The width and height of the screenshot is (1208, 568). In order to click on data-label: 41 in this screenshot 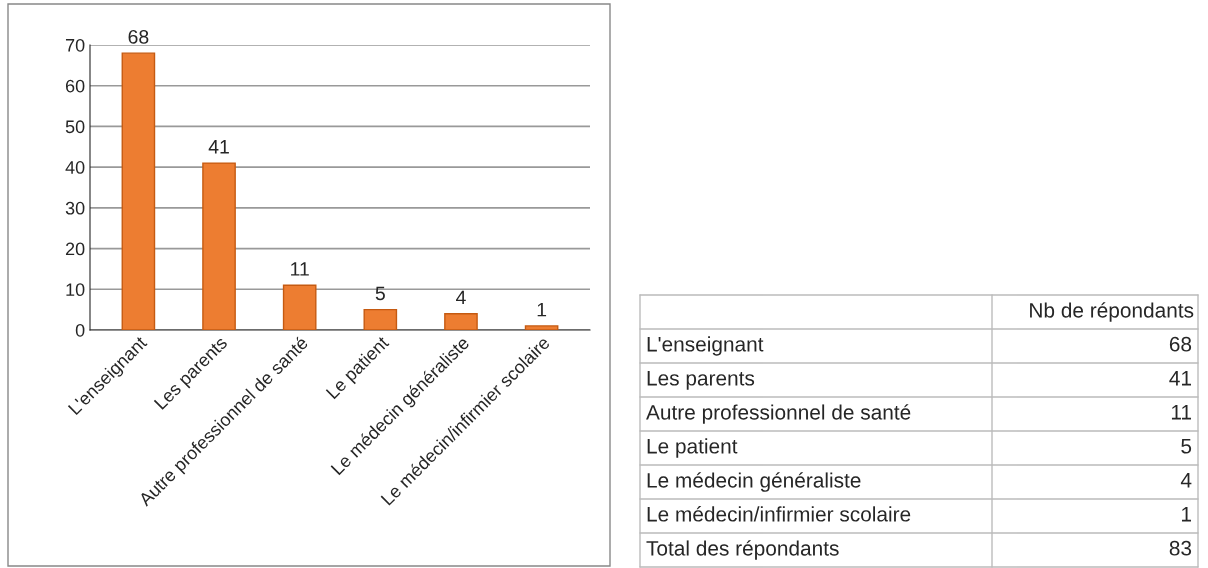, I will do `click(218, 147)`.